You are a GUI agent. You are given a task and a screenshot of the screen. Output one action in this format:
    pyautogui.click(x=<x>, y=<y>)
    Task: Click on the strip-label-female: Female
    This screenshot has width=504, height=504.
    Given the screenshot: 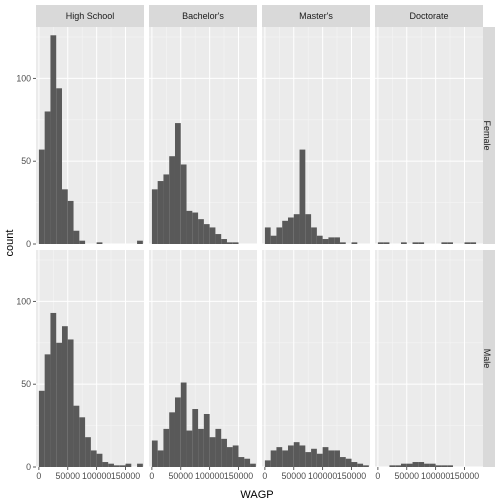 What is the action you would take?
    pyautogui.click(x=487, y=135)
    